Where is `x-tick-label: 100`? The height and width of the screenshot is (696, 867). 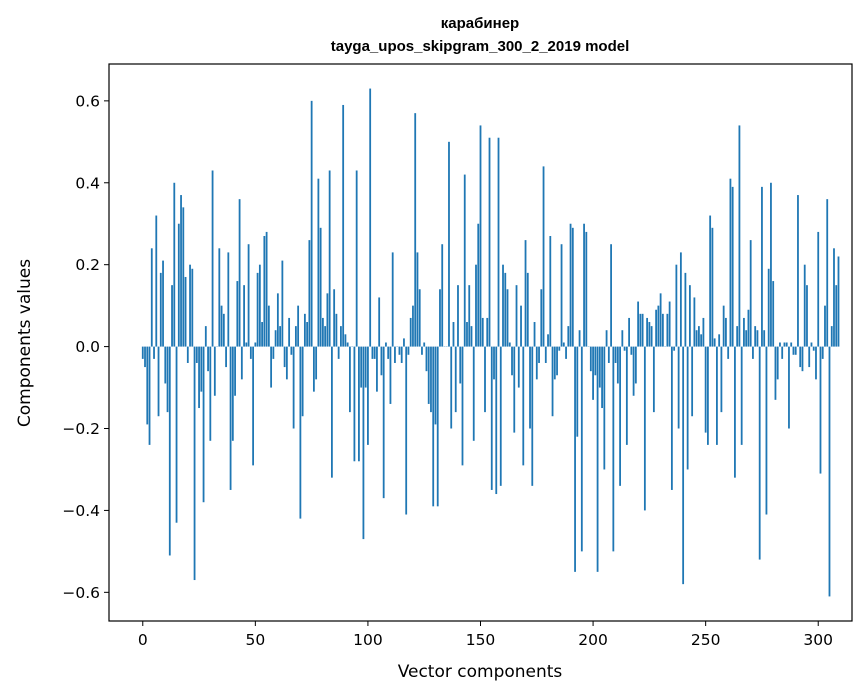 x-tick-label: 100 is located at coordinates (368, 640).